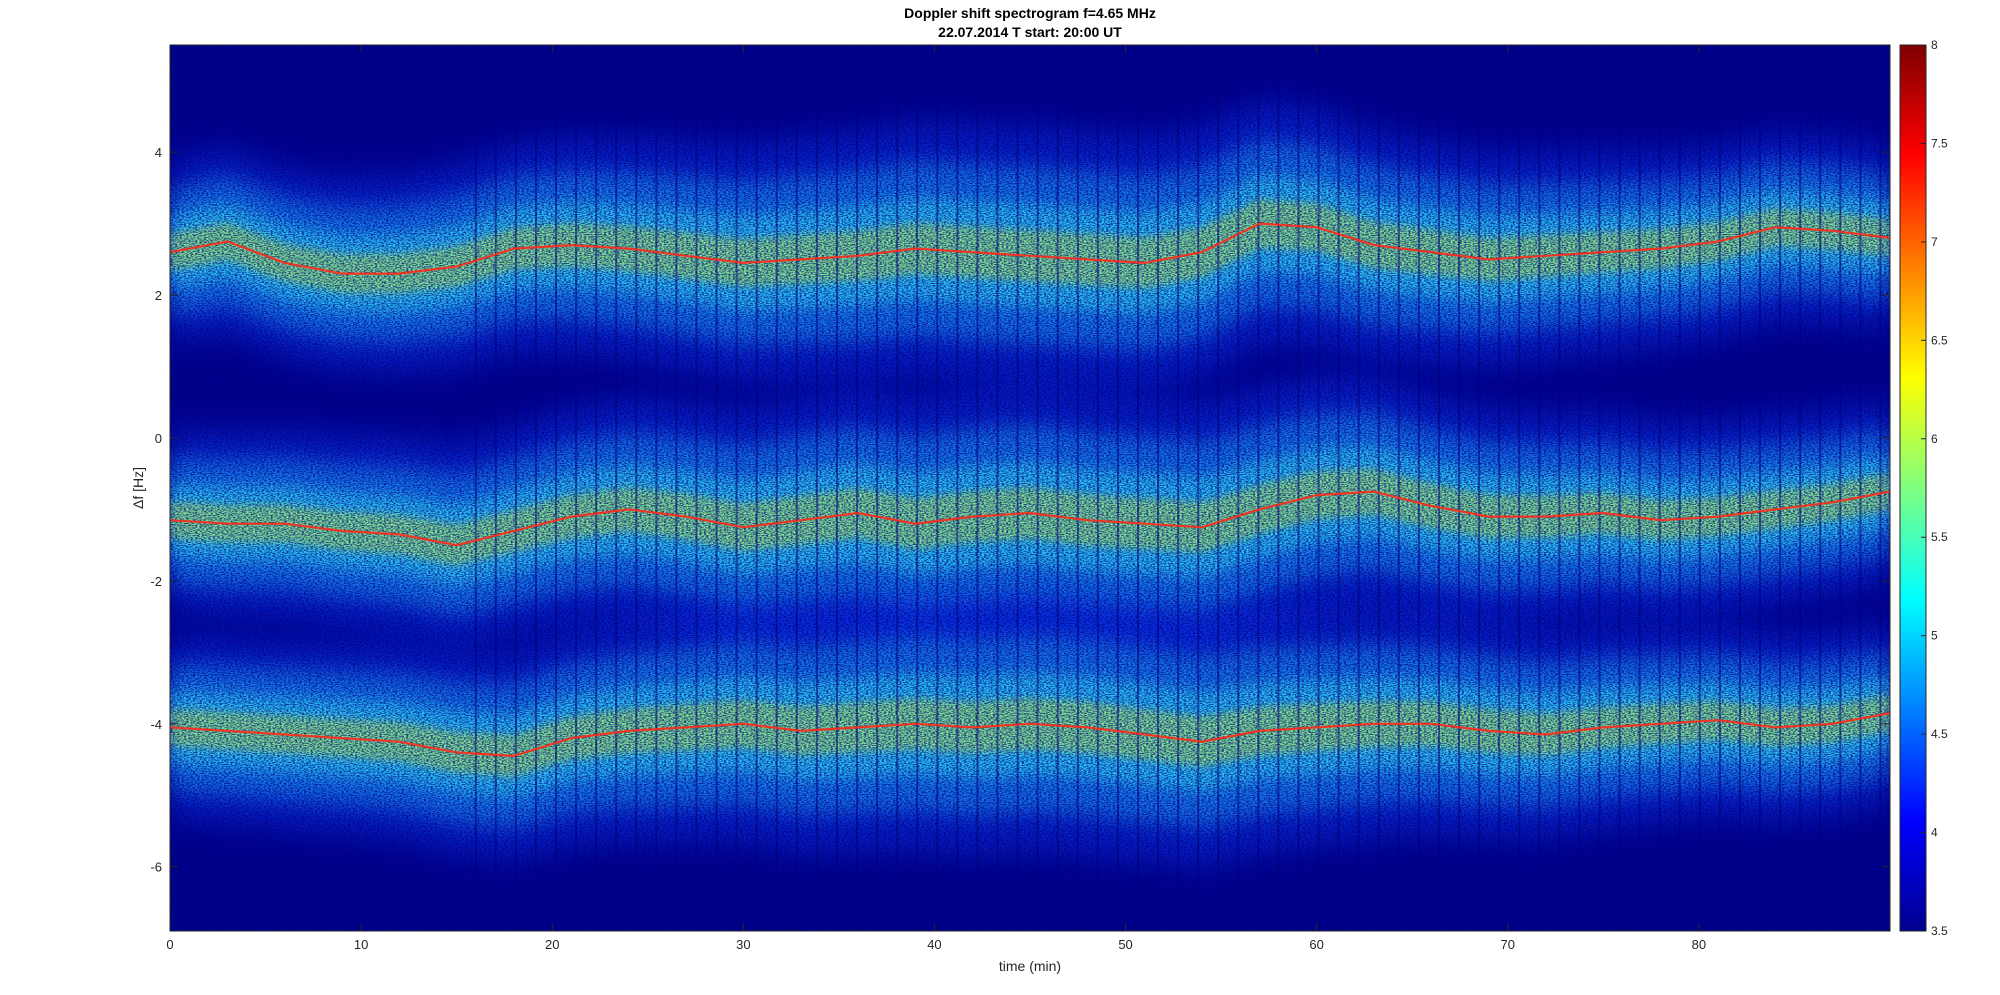  What do you see at coordinates (1934, 439) in the screenshot?
I see `colorbar-tick-label: 6` at bounding box center [1934, 439].